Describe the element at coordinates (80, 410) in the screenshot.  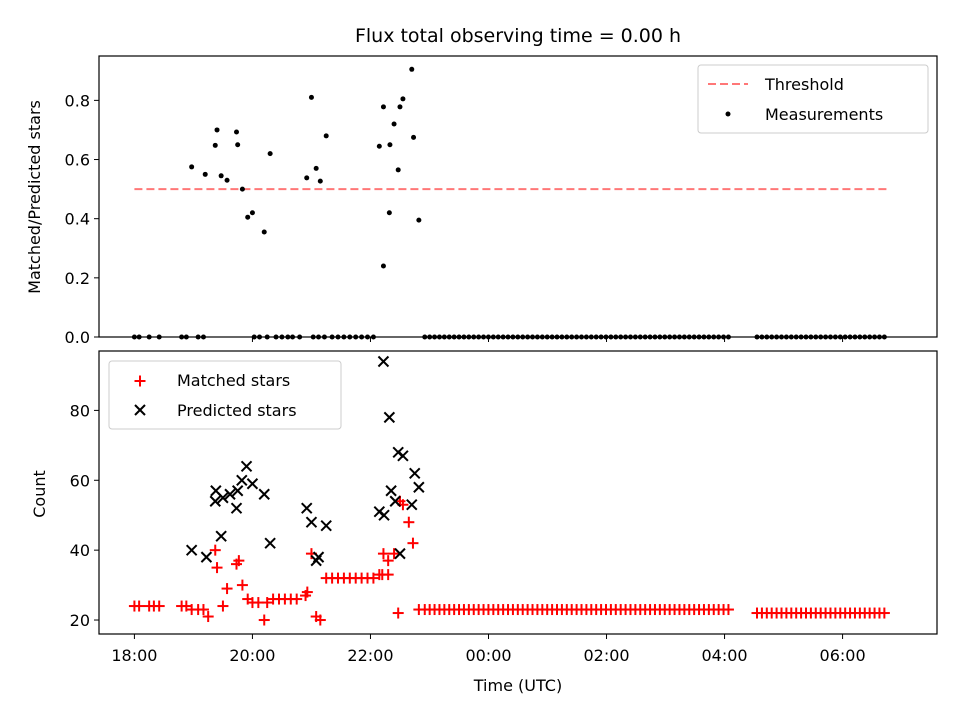
I see `bottom-y-tick-label-3: 80` at that location.